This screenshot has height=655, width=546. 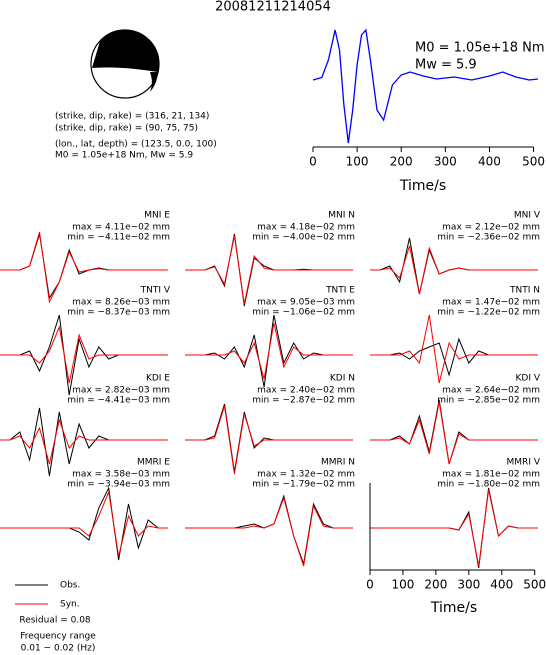 I want to click on freq-label: Frequency range, so click(x=58, y=637).